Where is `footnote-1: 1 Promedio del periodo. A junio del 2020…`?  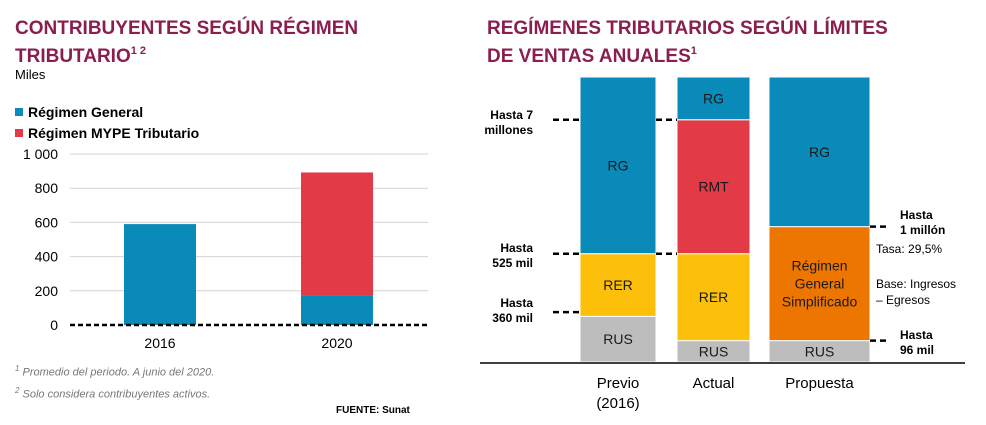 footnote-1: 1 Promedio del periodo. A junio del 2020… is located at coordinates (114, 371).